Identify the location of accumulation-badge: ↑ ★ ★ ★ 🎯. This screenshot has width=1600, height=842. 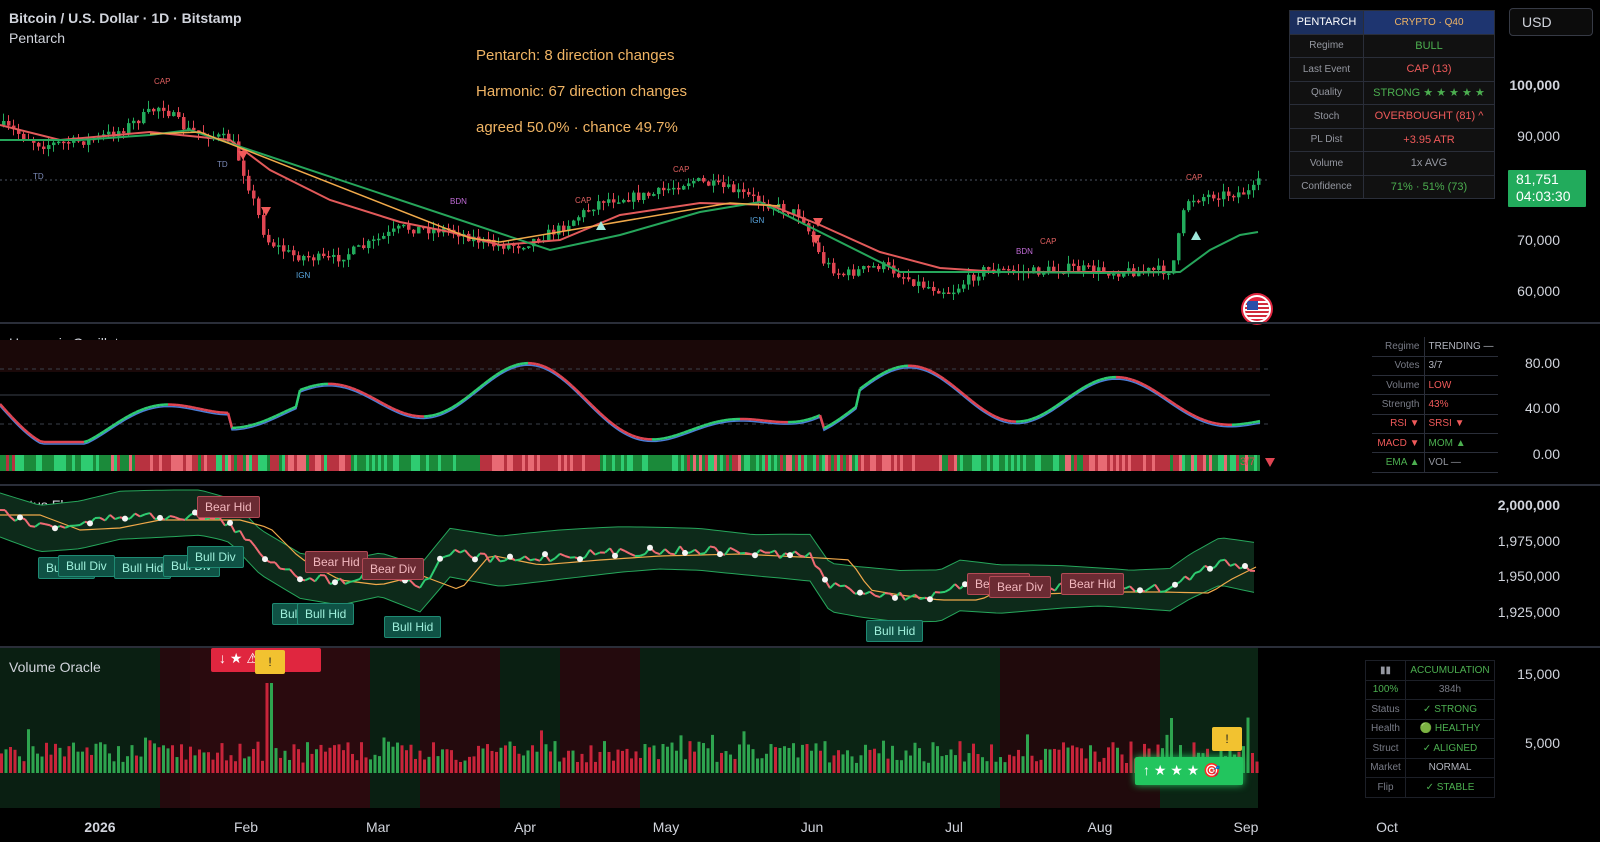
(1189, 771).